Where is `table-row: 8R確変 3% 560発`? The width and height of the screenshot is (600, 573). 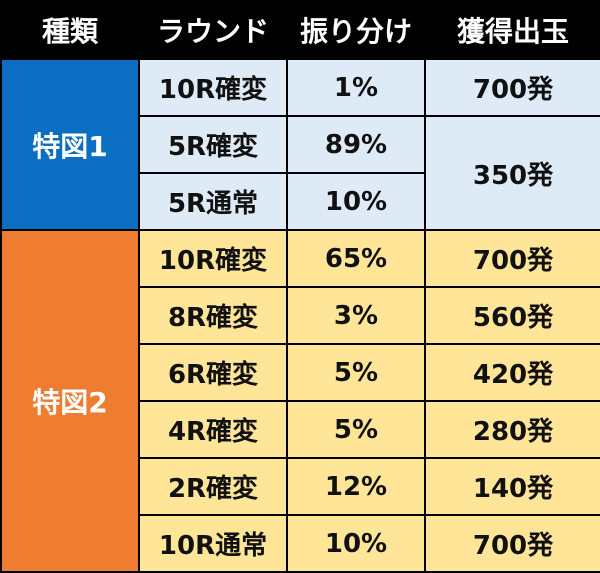 table-row: 8R確変 3% 560発 is located at coordinates (300, 315).